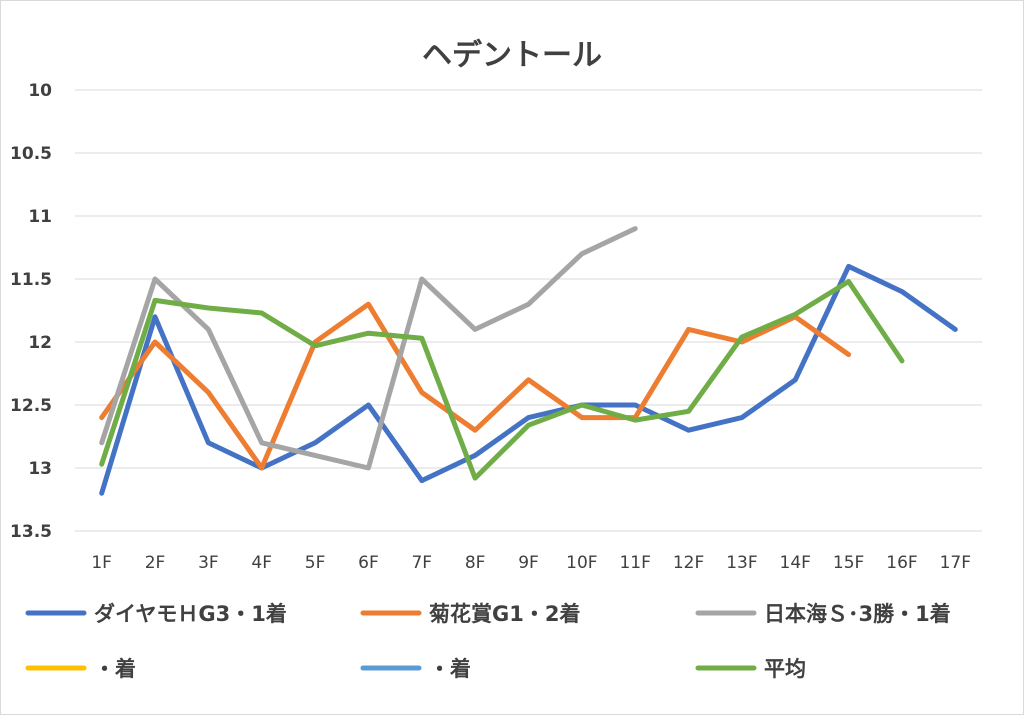 This screenshot has width=1024, height=715. What do you see at coordinates (101, 563) in the screenshot?
I see `x-tick-label: 1F` at bounding box center [101, 563].